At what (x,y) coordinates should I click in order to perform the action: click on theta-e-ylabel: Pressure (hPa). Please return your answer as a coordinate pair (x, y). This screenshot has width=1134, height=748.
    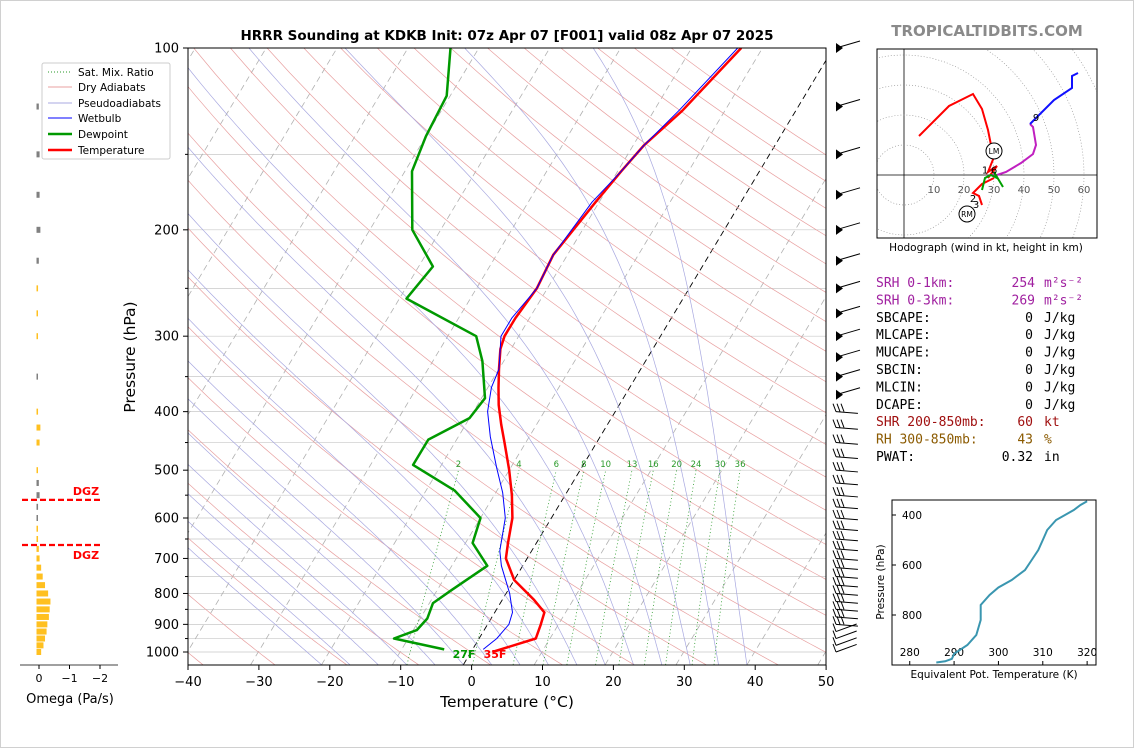
    Looking at the image, I should click on (881, 581).